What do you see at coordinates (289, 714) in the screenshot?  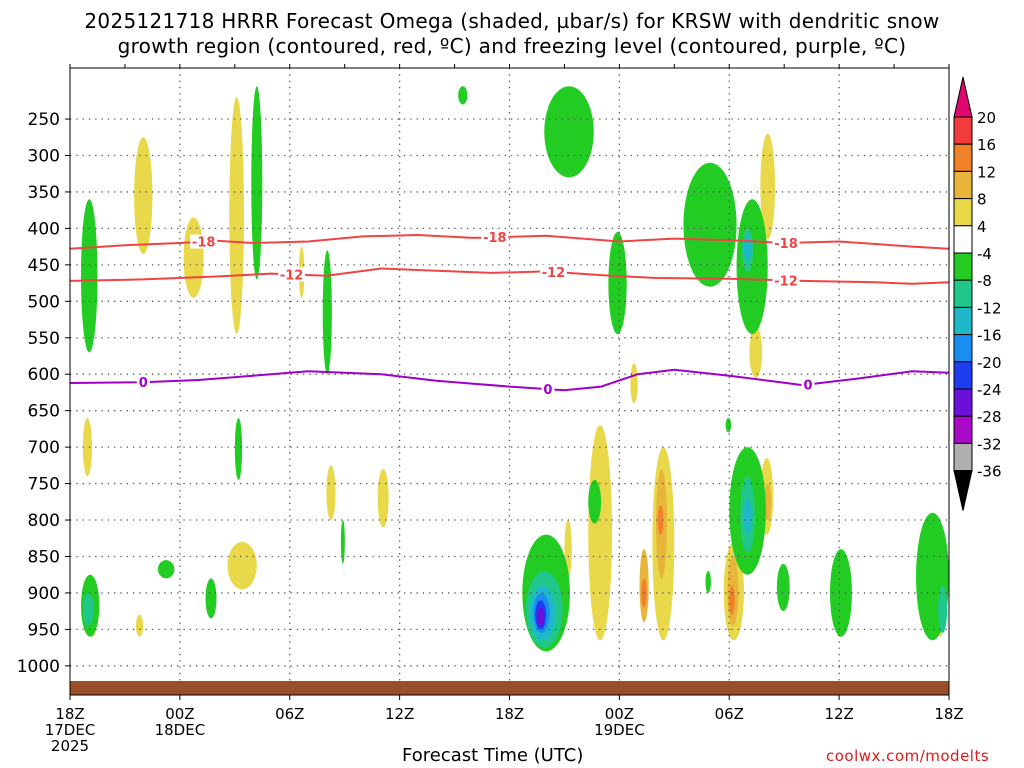 I see `time-tick-label: 06Z` at bounding box center [289, 714].